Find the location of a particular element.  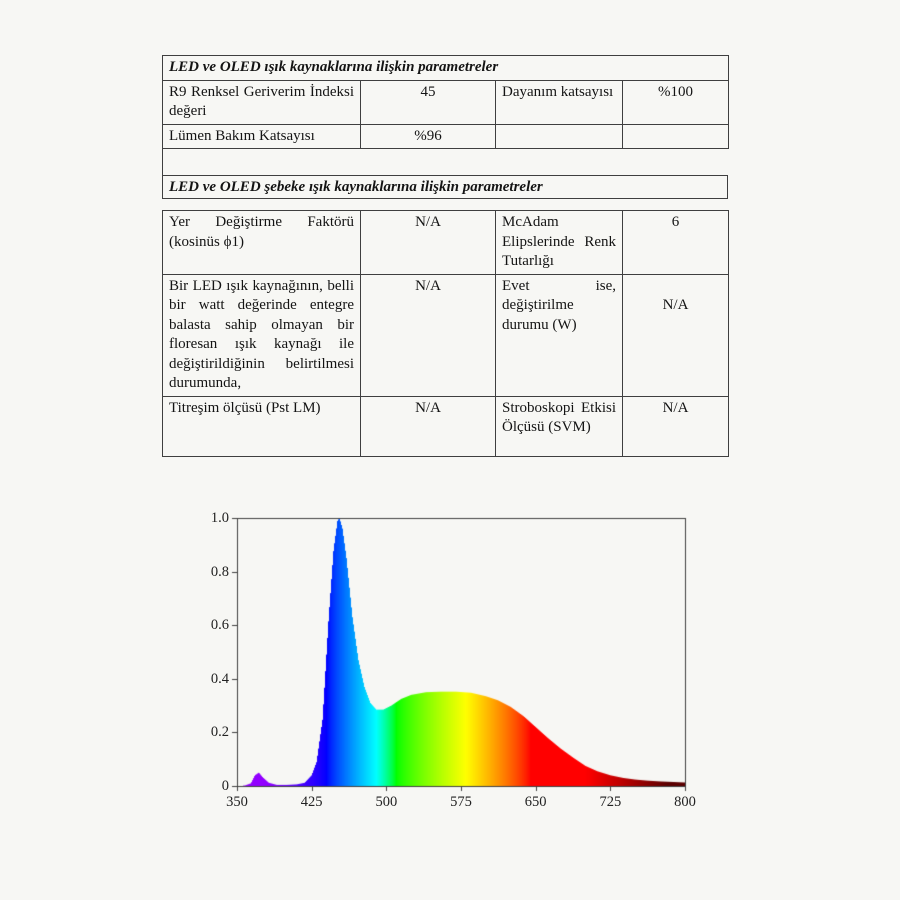

table-row: Lümen Bakım Katsayısı %96 is located at coordinates (445, 136).